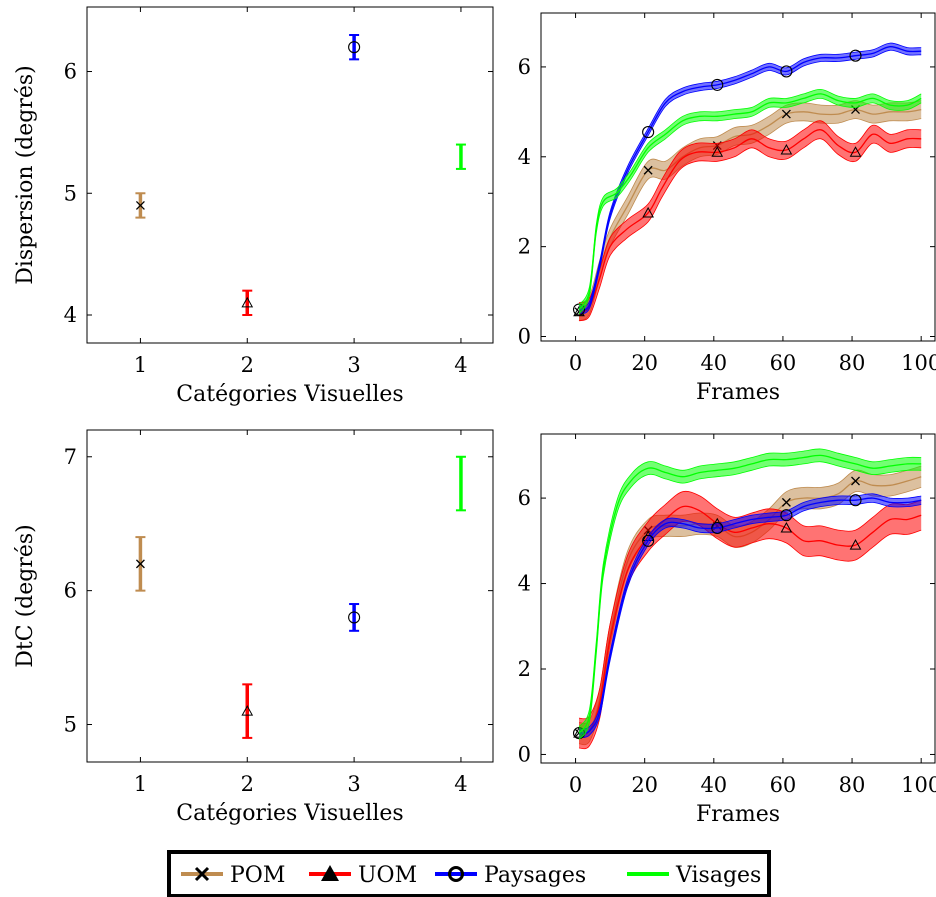 The image size is (936, 897). Describe the element at coordinates (25, 595) in the screenshot. I see `y-axis-label: DtC (degrés)` at that location.